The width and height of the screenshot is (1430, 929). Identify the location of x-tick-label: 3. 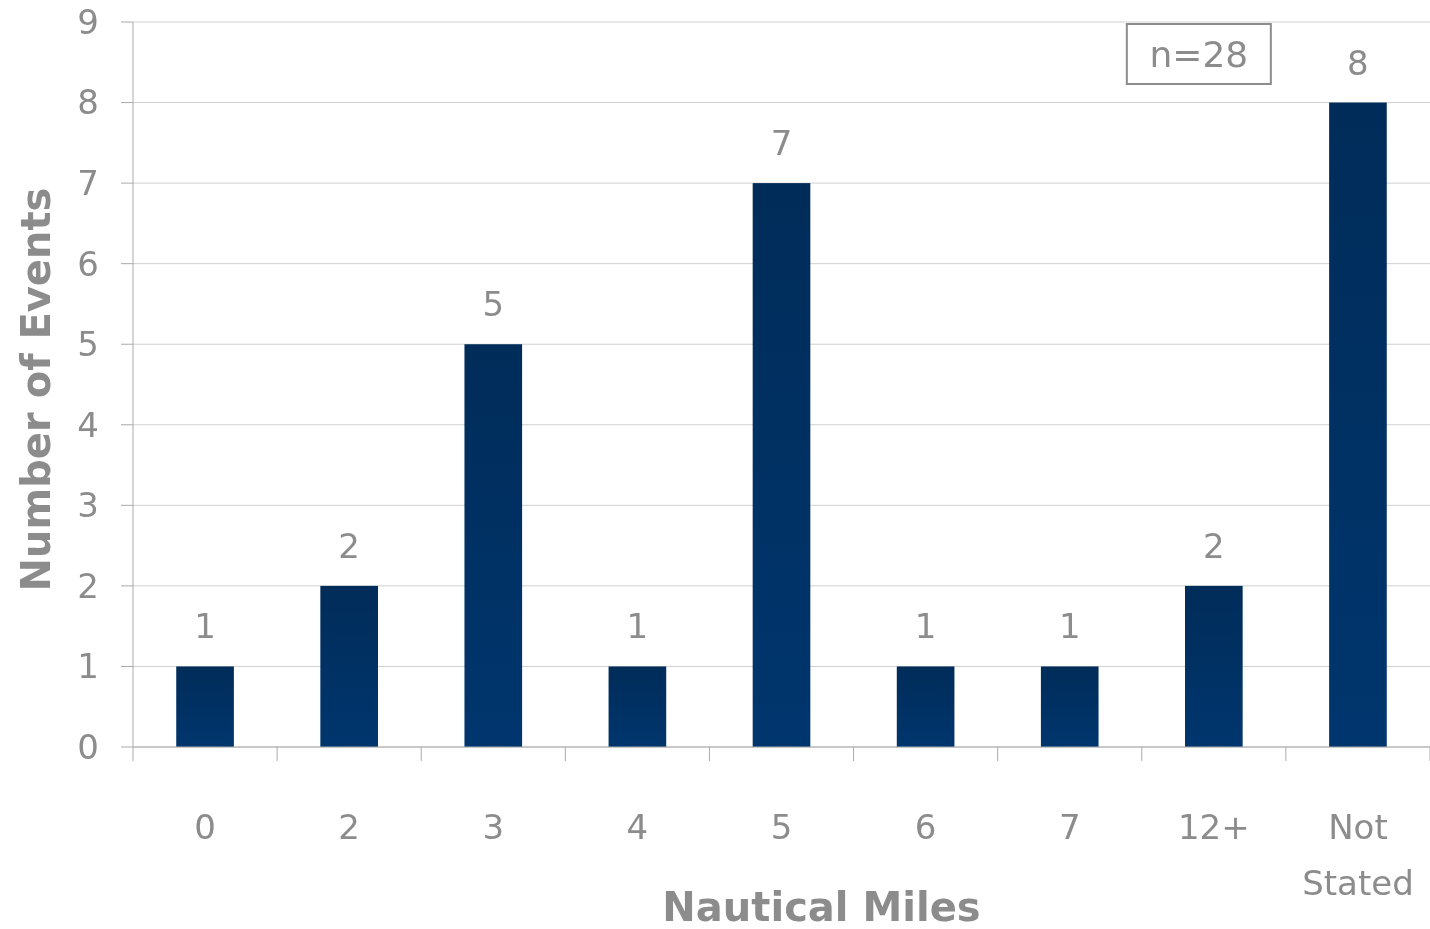
(493, 827).